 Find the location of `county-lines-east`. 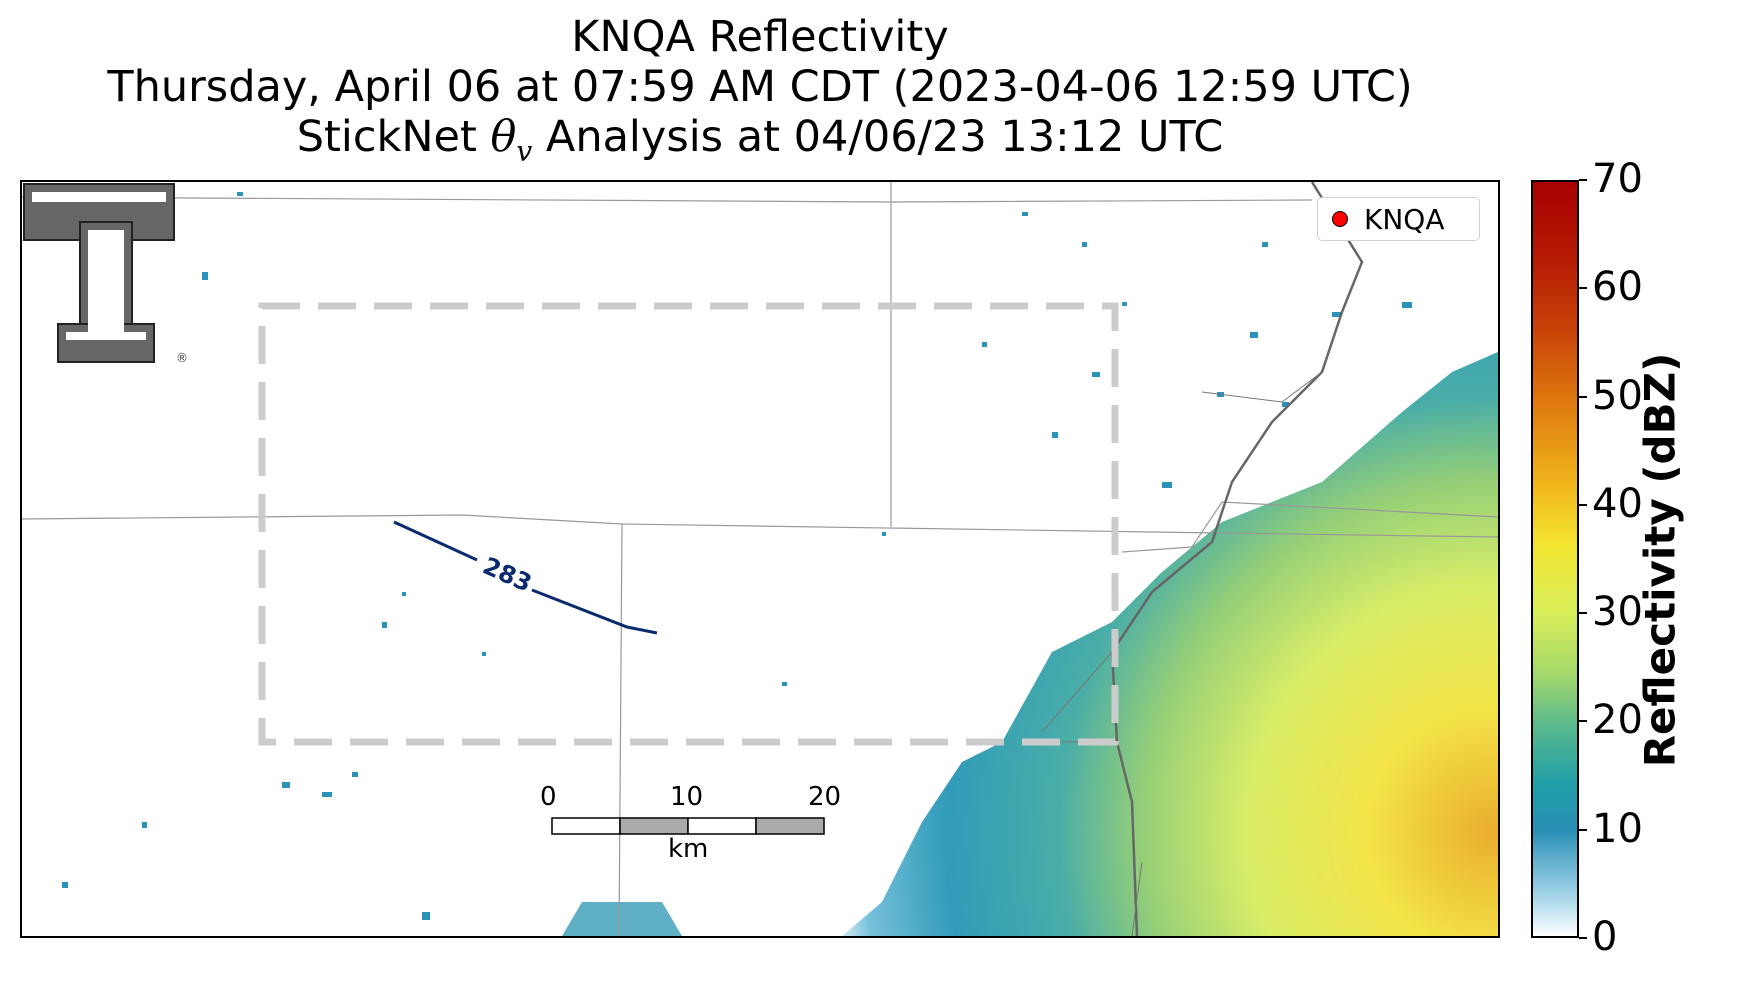

county-lines-east is located at coordinates (1182, 653).